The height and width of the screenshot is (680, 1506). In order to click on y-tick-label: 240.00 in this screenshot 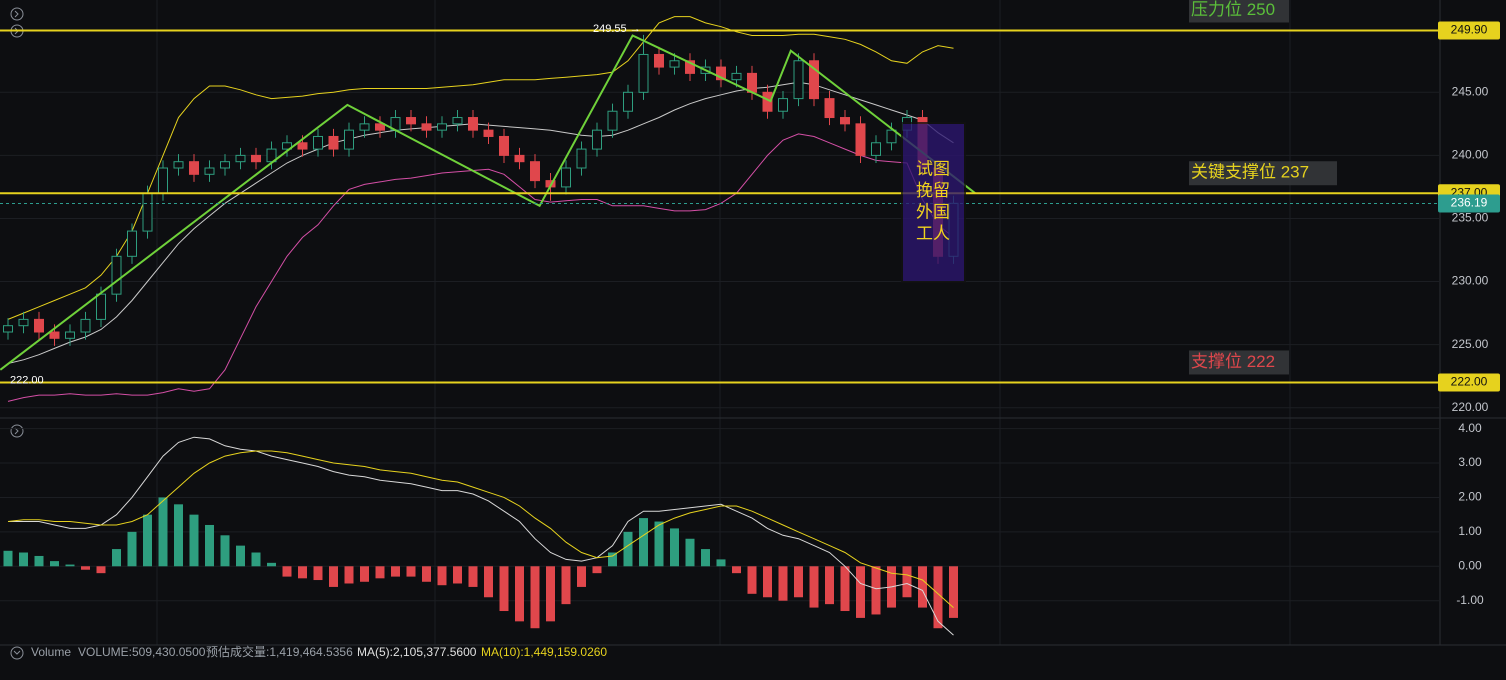, I will do `click(1470, 155)`.